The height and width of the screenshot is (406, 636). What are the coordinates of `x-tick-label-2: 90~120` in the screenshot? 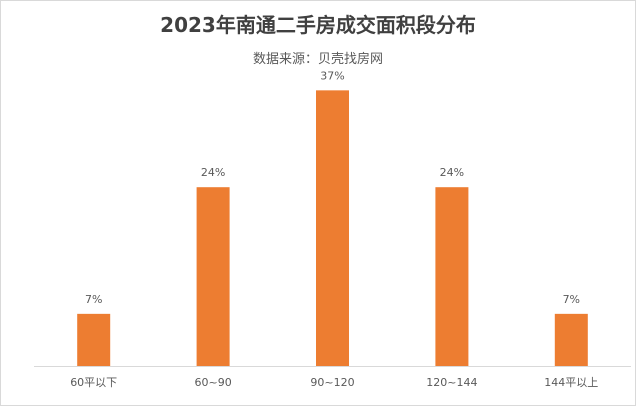 It's located at (332, 382).